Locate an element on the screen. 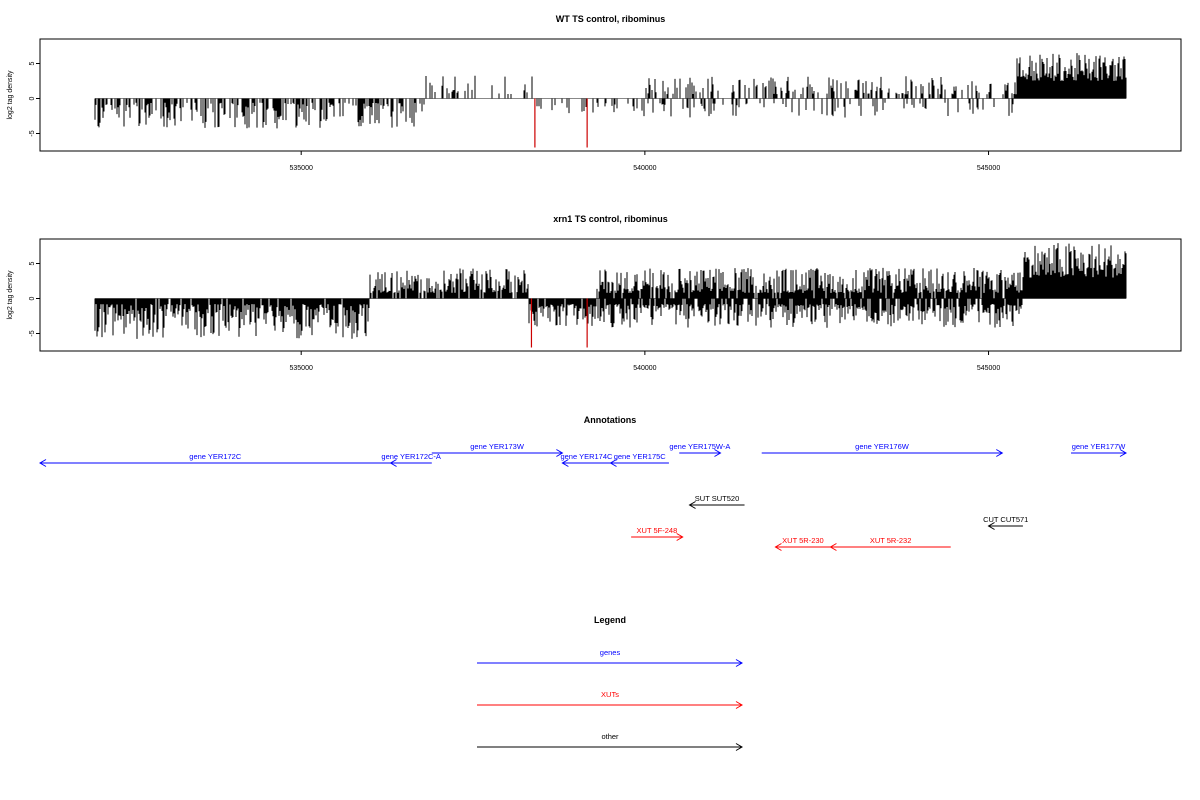 This screenshot has width=1200, height=800. legend-item: XUTs is located at coordinates (610, 699).